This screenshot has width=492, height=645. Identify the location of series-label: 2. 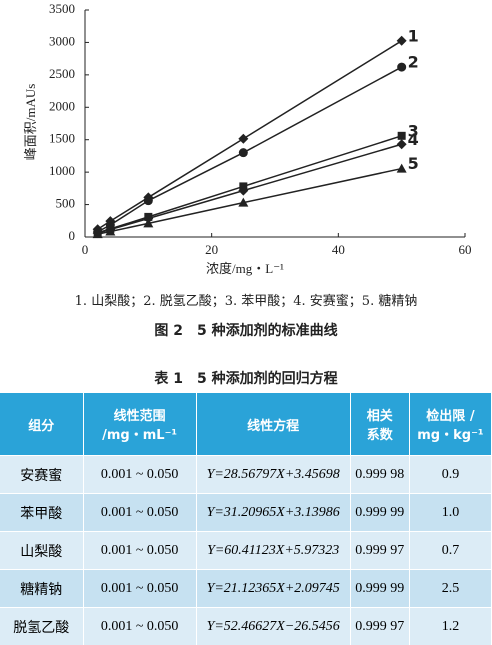
(413, 62).